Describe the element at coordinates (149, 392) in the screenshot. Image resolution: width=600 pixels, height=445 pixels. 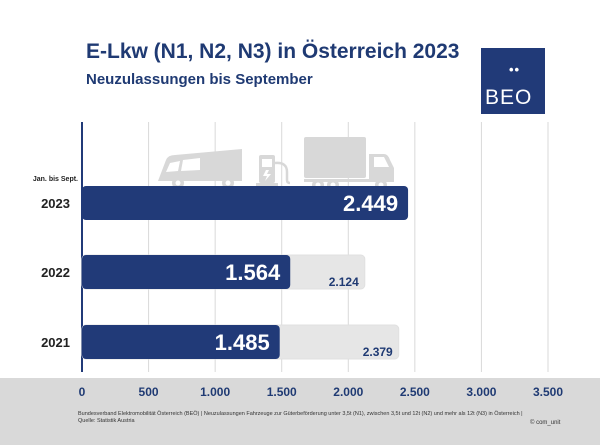
I see `x-tick-label: 500` at that location.